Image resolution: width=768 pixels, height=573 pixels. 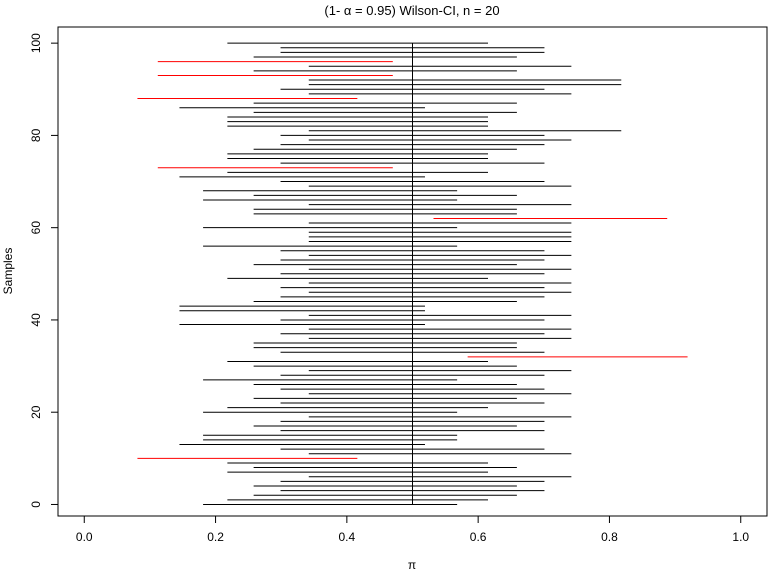 What do you see at coordinates (411, 10) in the screenshot?
I see `chart-title: (1- α = 0.95) Wilson-CI, n = 20` at bounding box center [411, 10].